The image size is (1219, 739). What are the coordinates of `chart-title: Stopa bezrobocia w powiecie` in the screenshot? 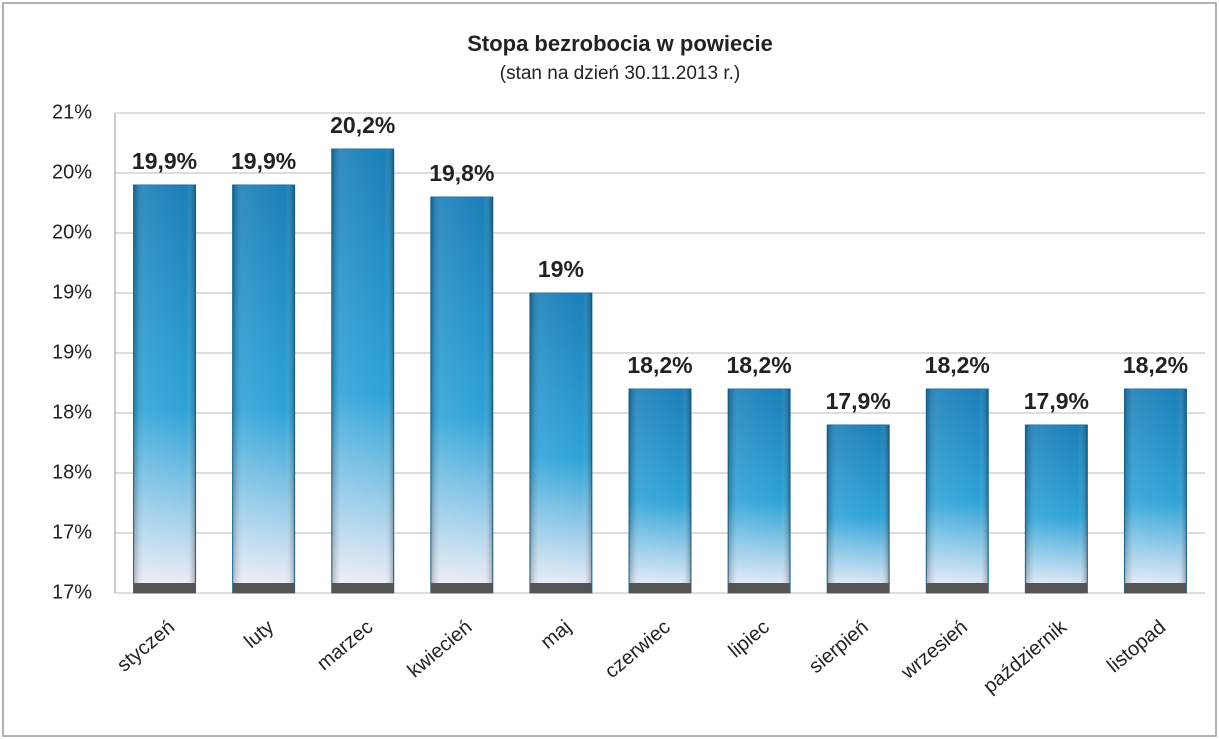 It's located at (620, 43).